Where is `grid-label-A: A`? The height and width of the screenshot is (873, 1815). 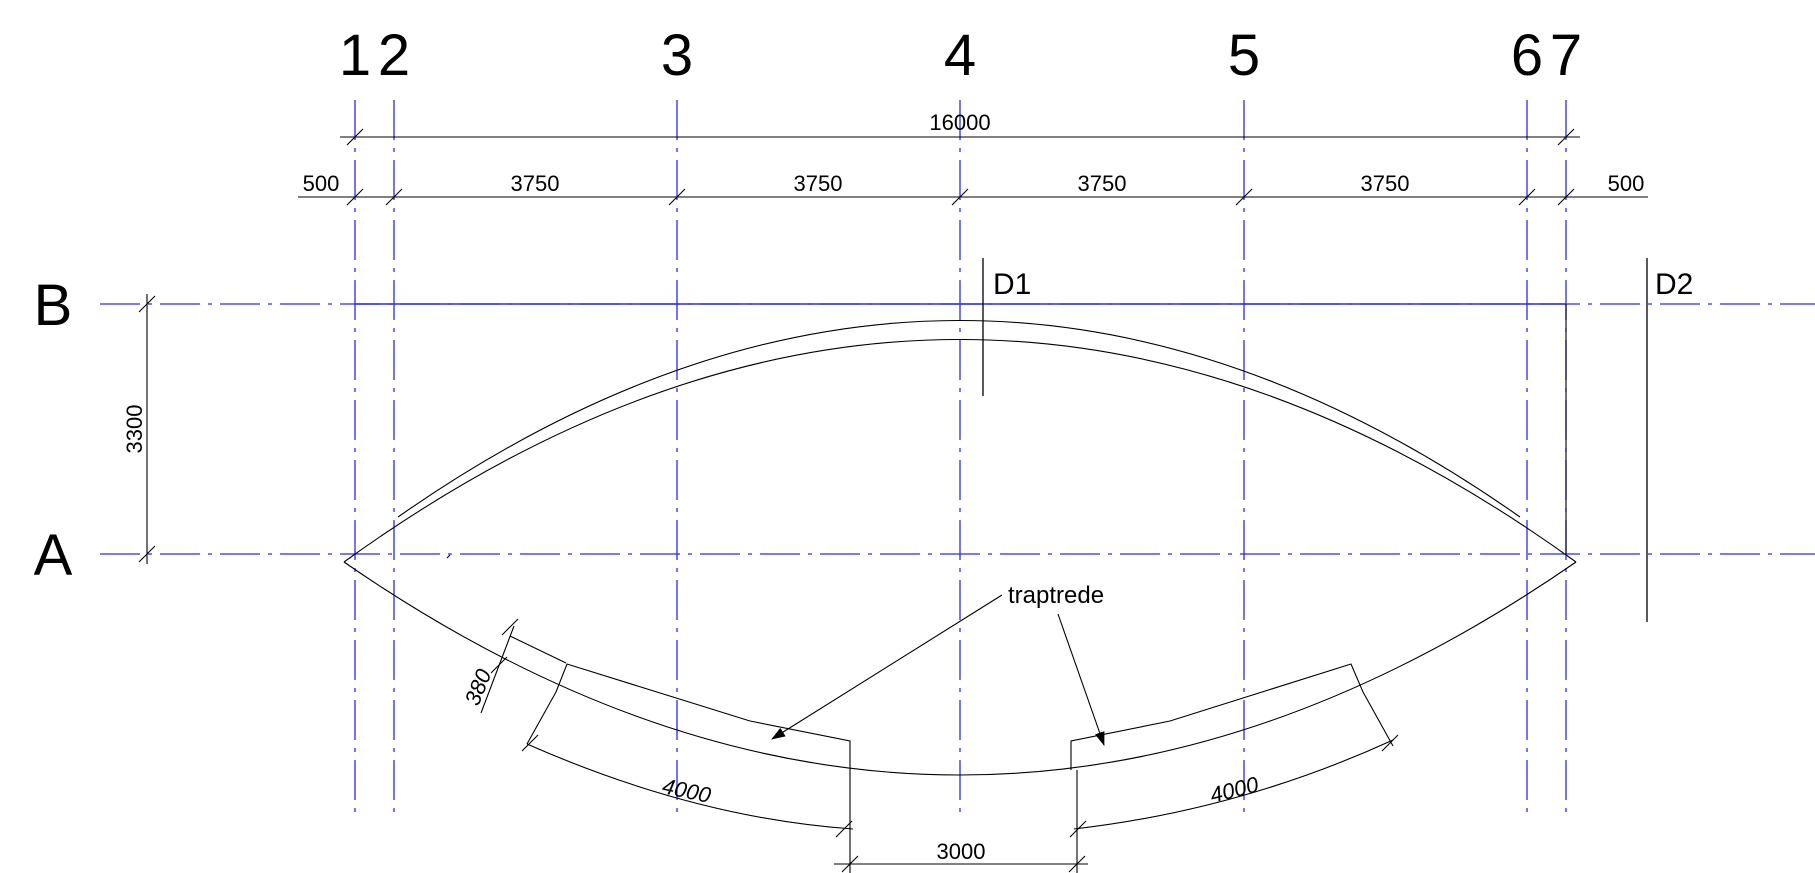 grid-label-A: A is located at coordinates (53, 555).